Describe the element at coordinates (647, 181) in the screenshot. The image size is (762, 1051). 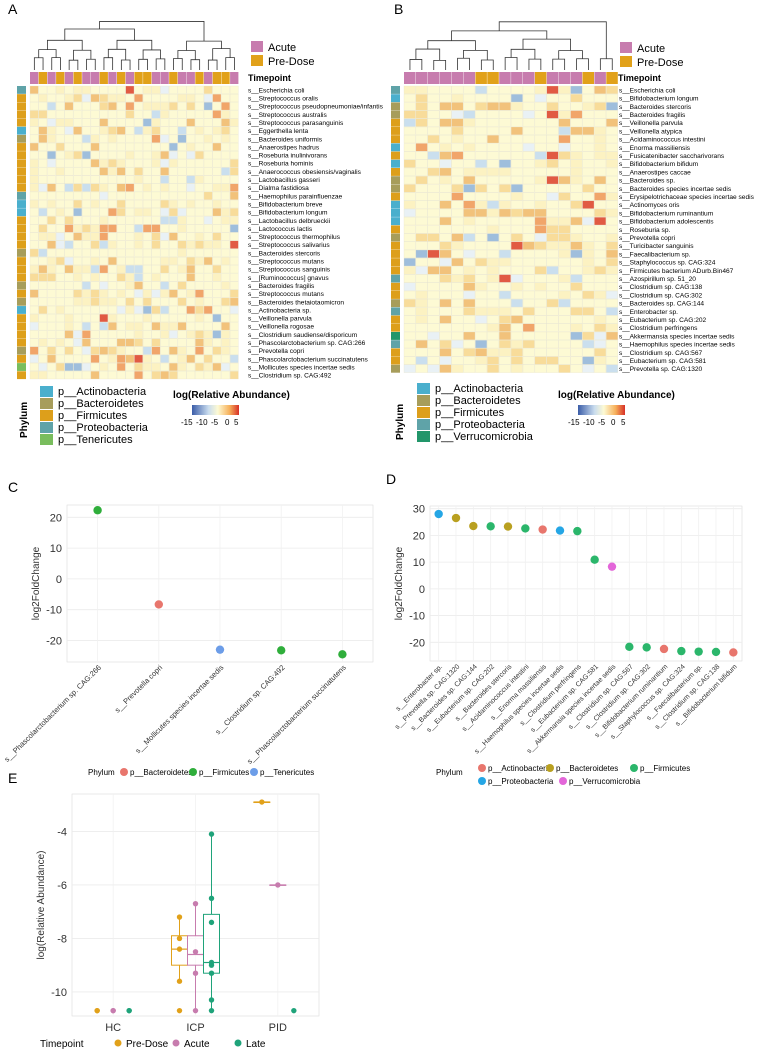
I see `row-label: s__Bacteroides sp.` at that location.